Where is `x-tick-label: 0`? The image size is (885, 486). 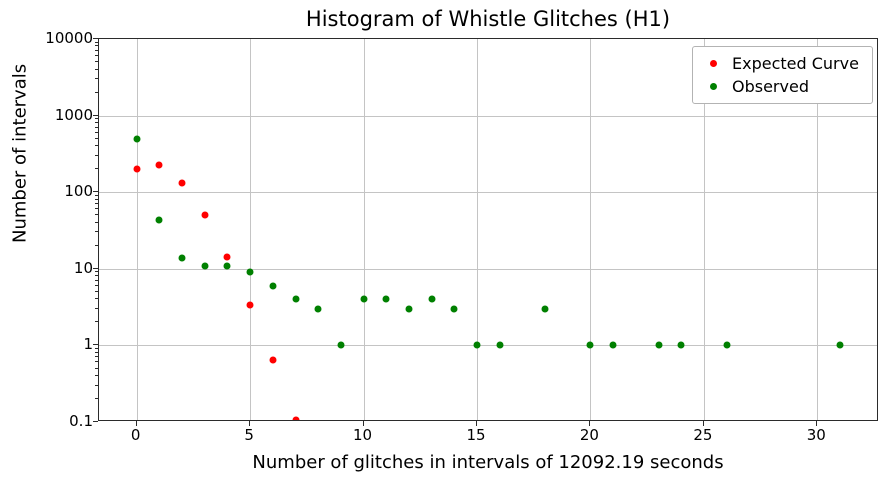 x-tick-label: 0 is located at coordinates (135, 435).